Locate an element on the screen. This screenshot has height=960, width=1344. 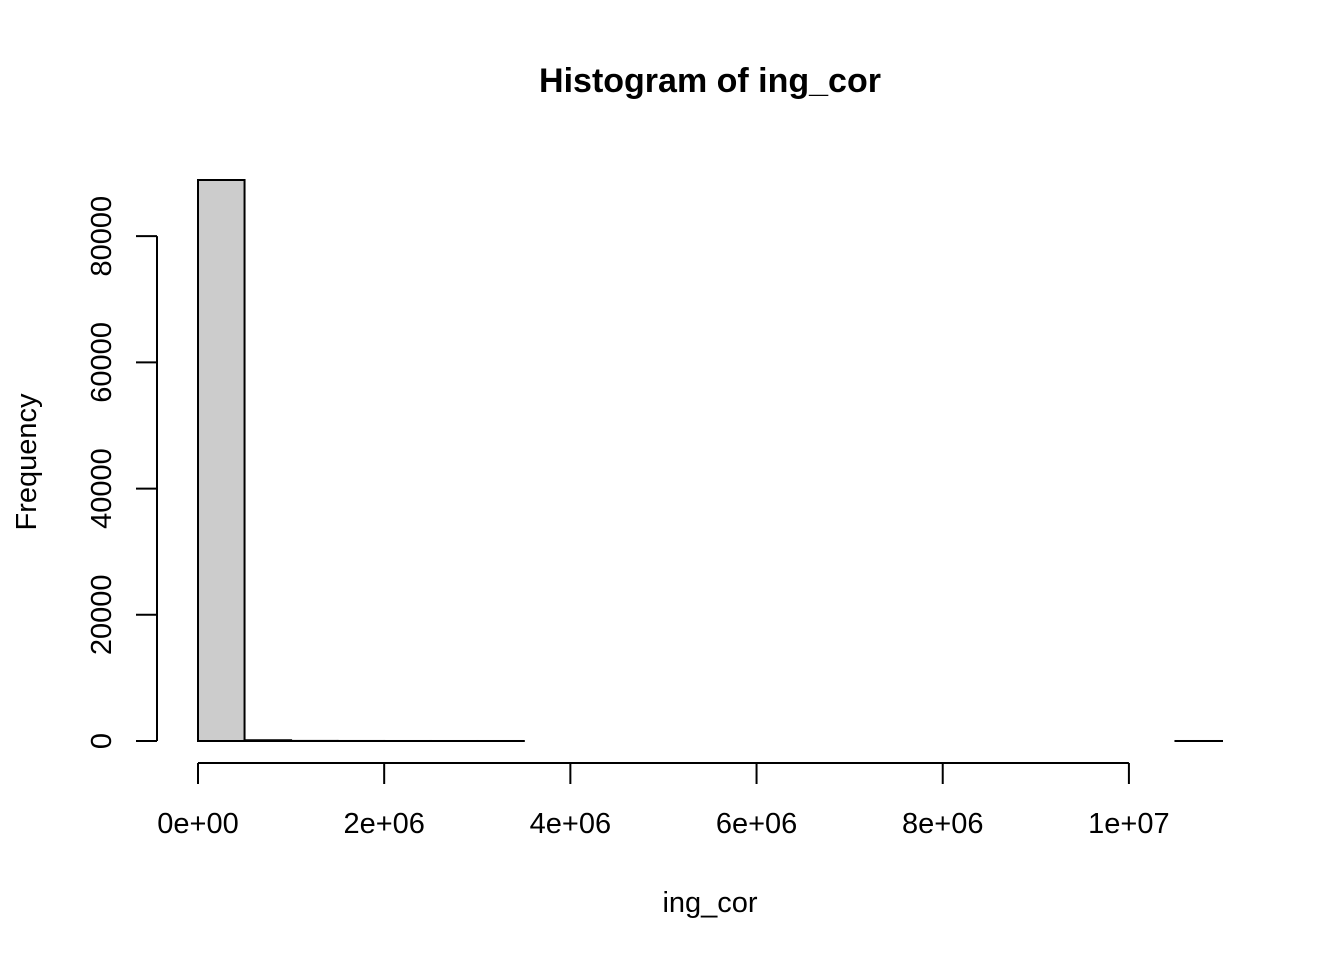
x-tick-label: 2e+06 is located at coordinates (383, 824).